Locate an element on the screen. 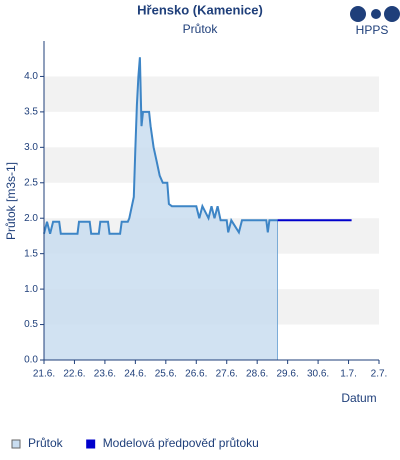 This screenshot has width=400, height=460. x-tick-label: 25.6. is located at coordinates (166, 374).